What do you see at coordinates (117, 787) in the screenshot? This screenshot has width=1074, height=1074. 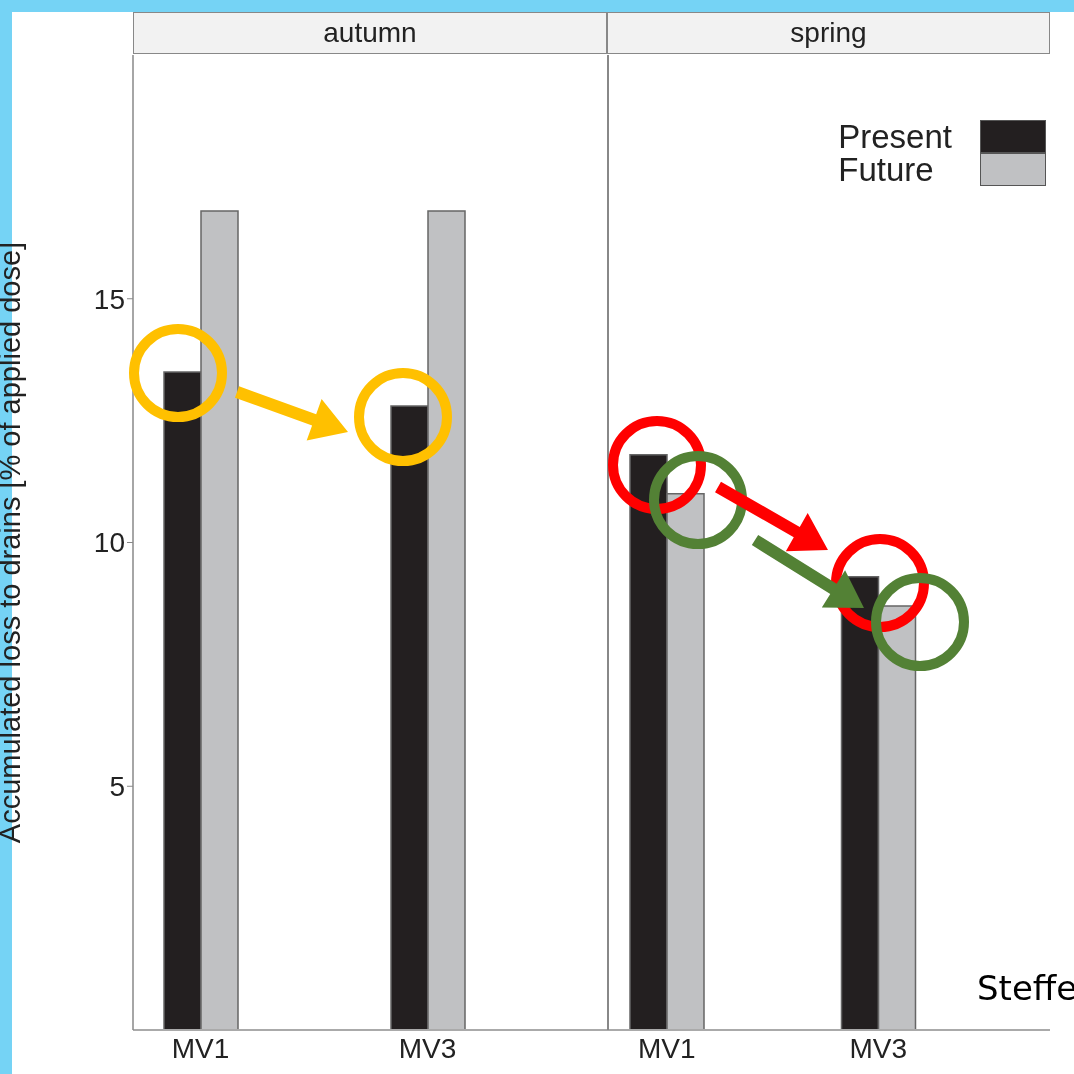 I see `y-tick-label: 5` at bounding box center [117, 787].